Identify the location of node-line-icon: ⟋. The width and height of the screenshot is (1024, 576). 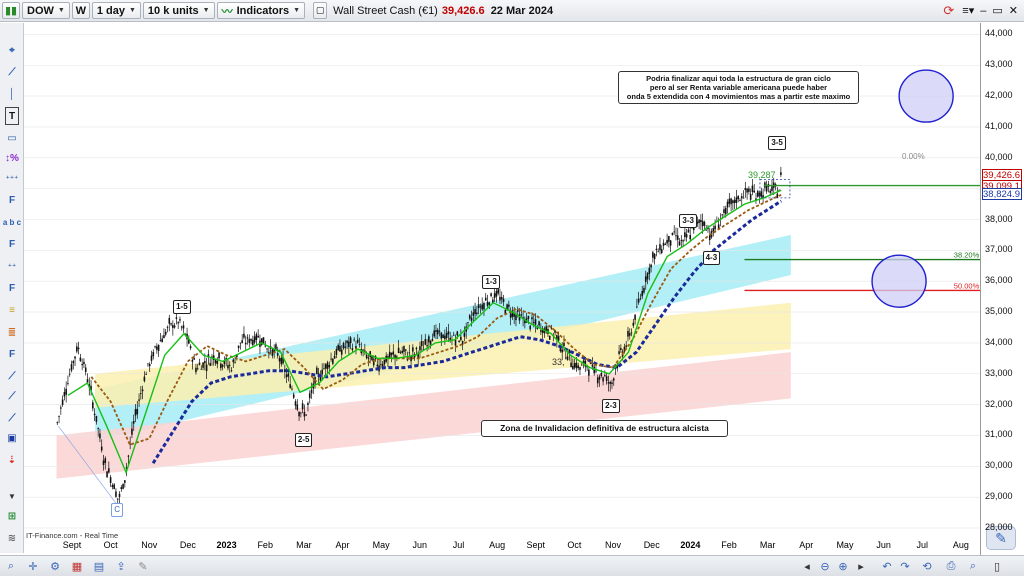
(12, 376).